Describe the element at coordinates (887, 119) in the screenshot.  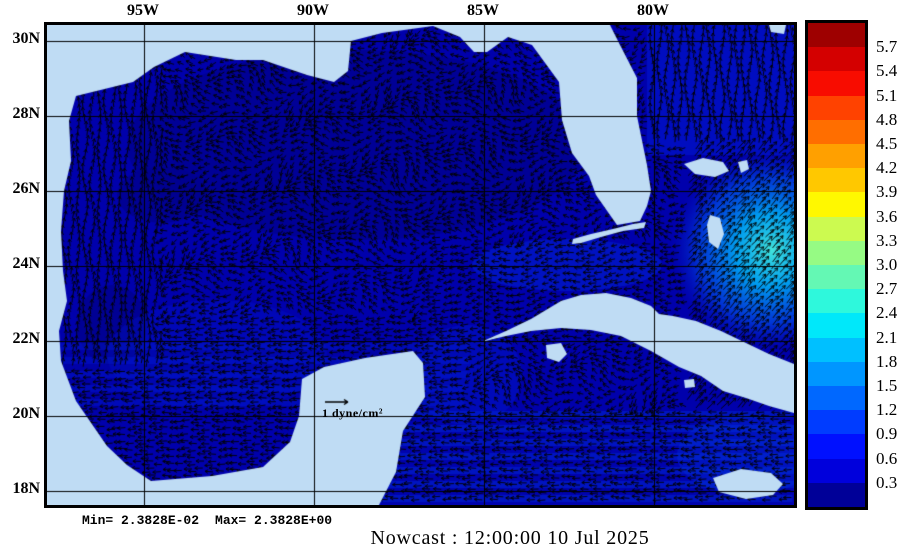
I see `colorbar-tick-label: 4.8` at that location.